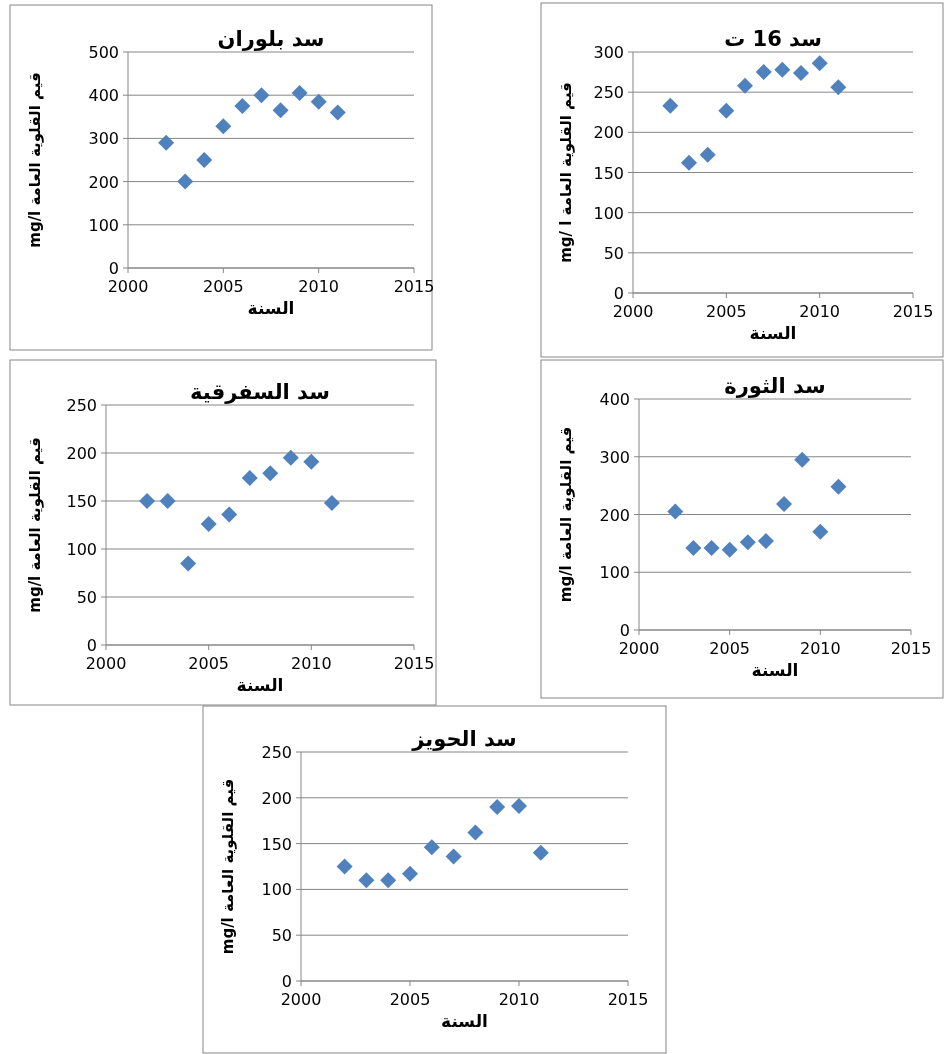 This screenshot has height=1054, width=944. Describe the element at coordinates (566, 172) in the screenshot. I see `y-axis-title: قيم القلوية العامة mg/ l` at that location.